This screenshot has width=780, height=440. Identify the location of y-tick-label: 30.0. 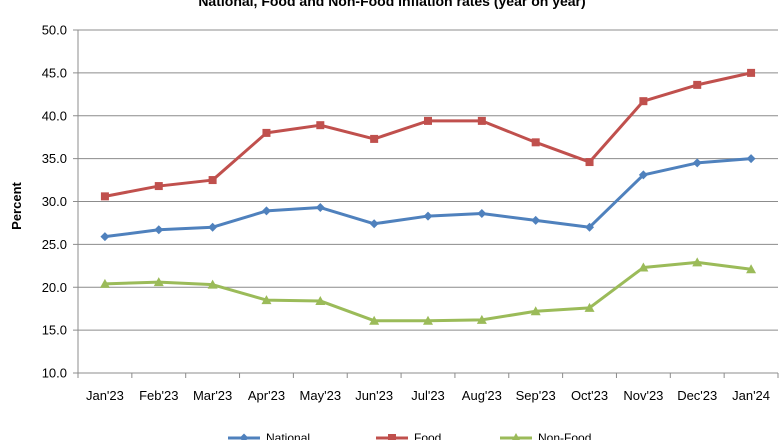
(54, 201).